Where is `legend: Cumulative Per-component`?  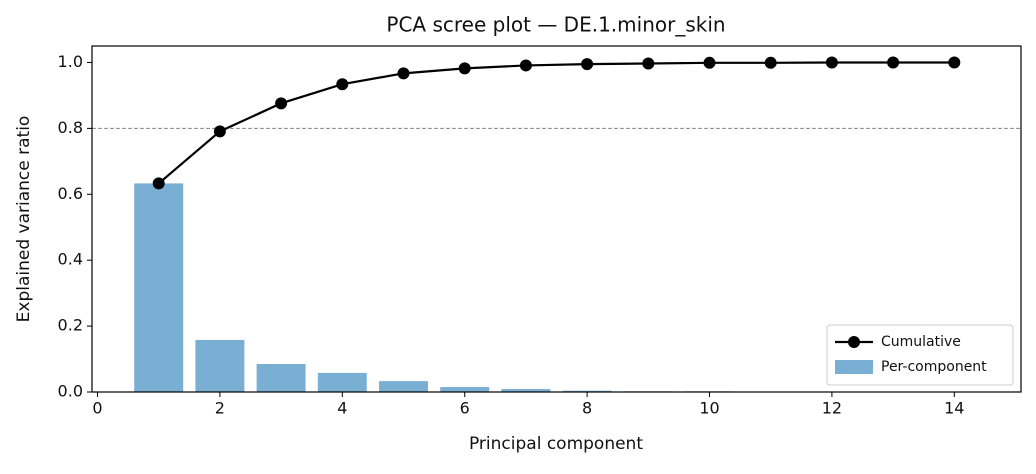 legend: Cumulative Per-component is located at coordinates (920, 355).